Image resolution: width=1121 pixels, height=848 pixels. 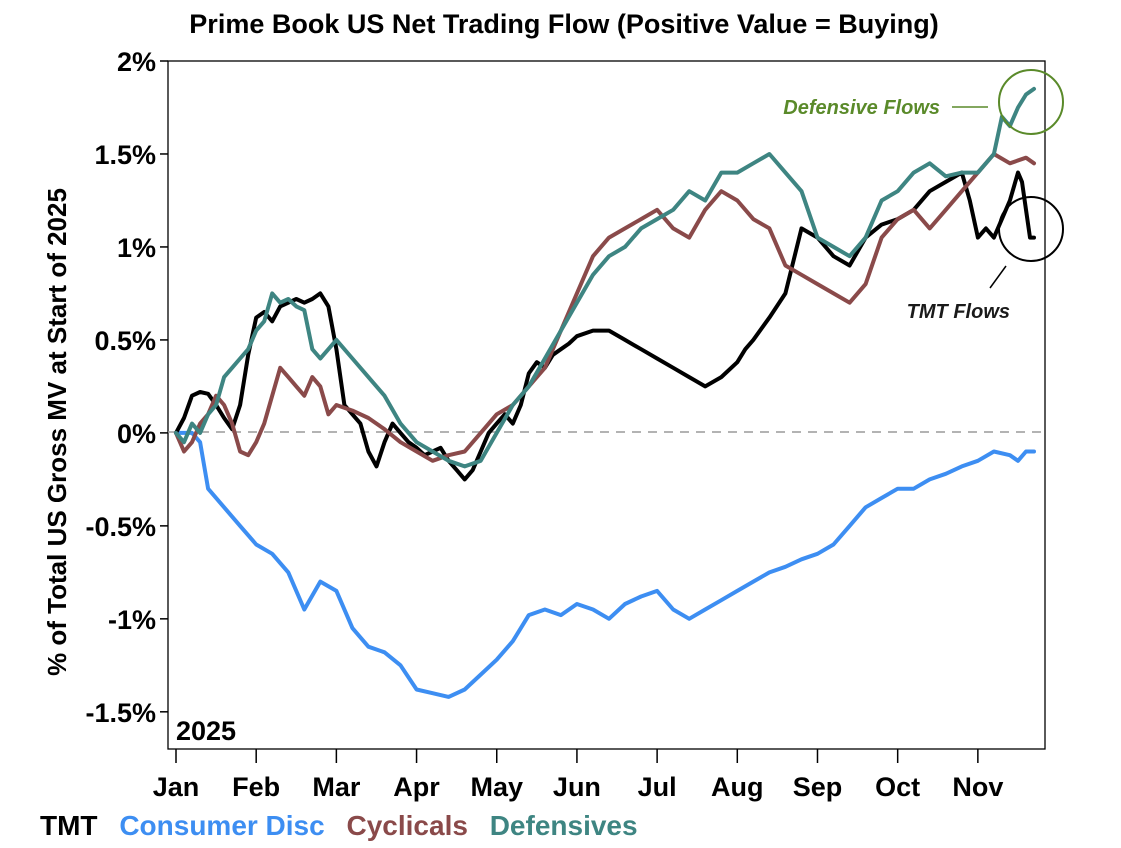 What do you see at coordinates (977, 787) in the screenshot?
I see `x-tick-label: Nov` at bounding box center [977, 787].